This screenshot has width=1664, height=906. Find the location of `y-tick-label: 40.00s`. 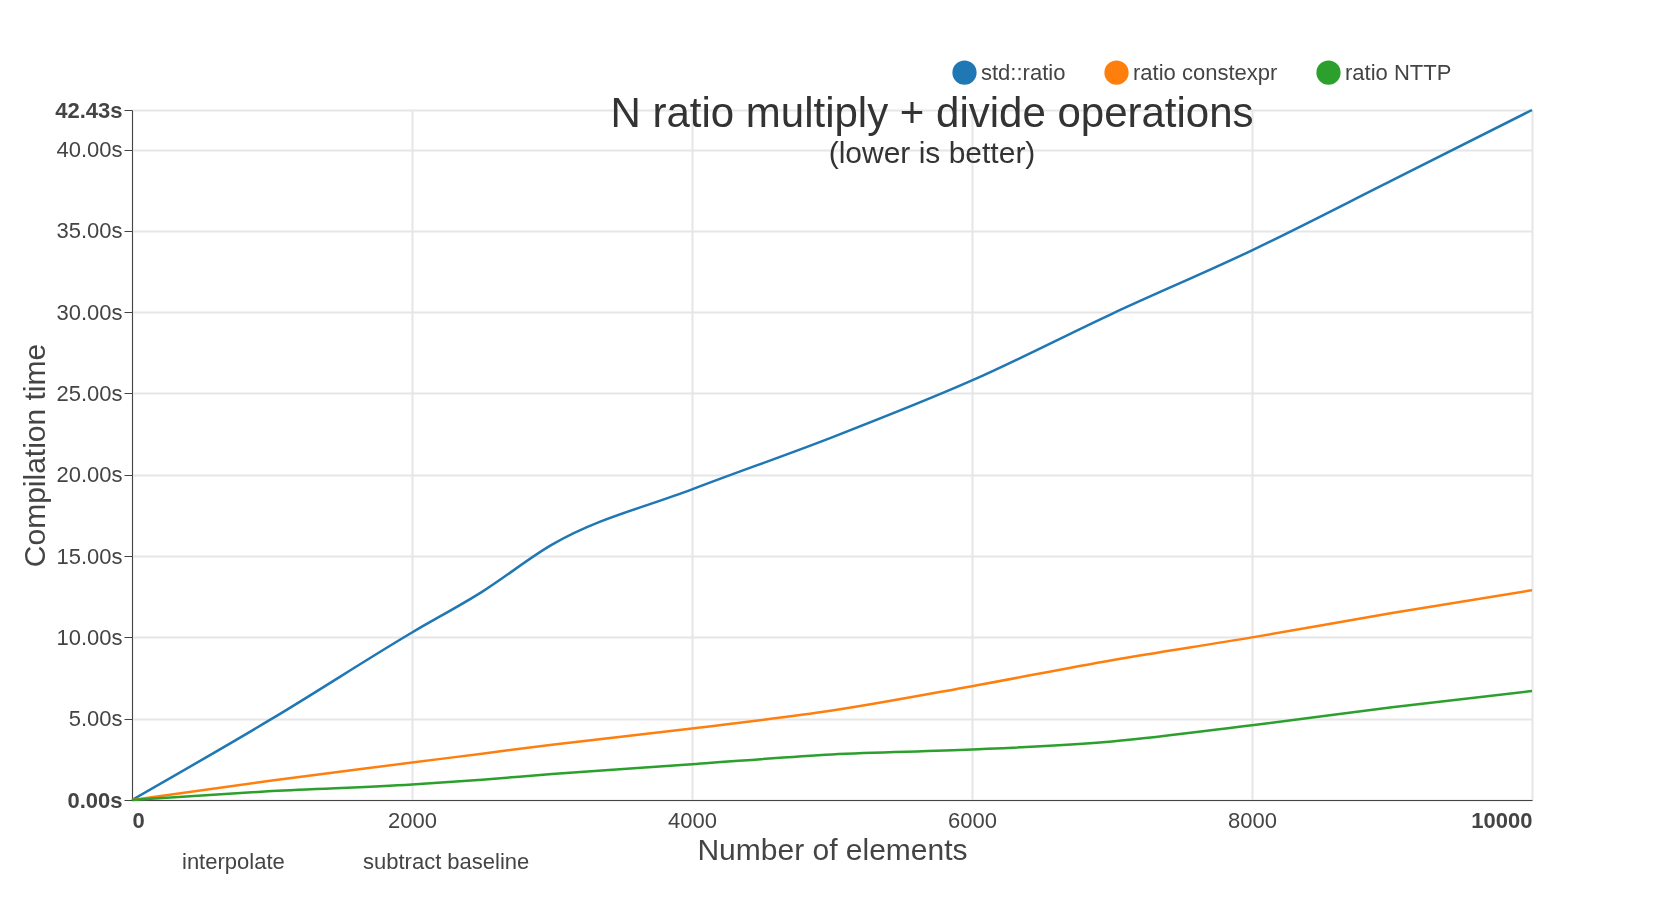

y-tick-label: 40.00s is located at coordinates (89, 150).